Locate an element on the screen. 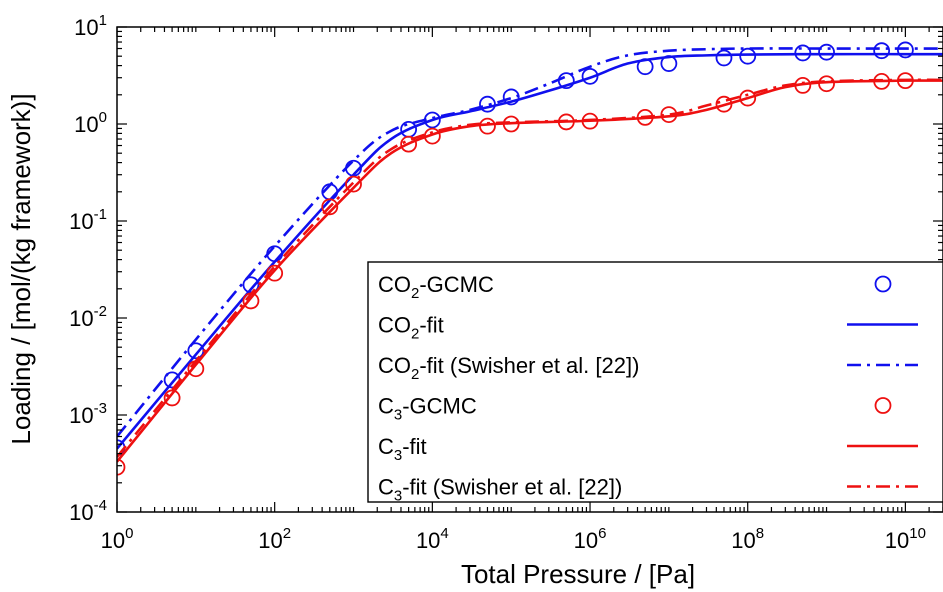 Image resolution: width=943 pixels, height=592 pixels. x-axis-title: Total Pressure / [Pa] is located at coordinates (578, 574).